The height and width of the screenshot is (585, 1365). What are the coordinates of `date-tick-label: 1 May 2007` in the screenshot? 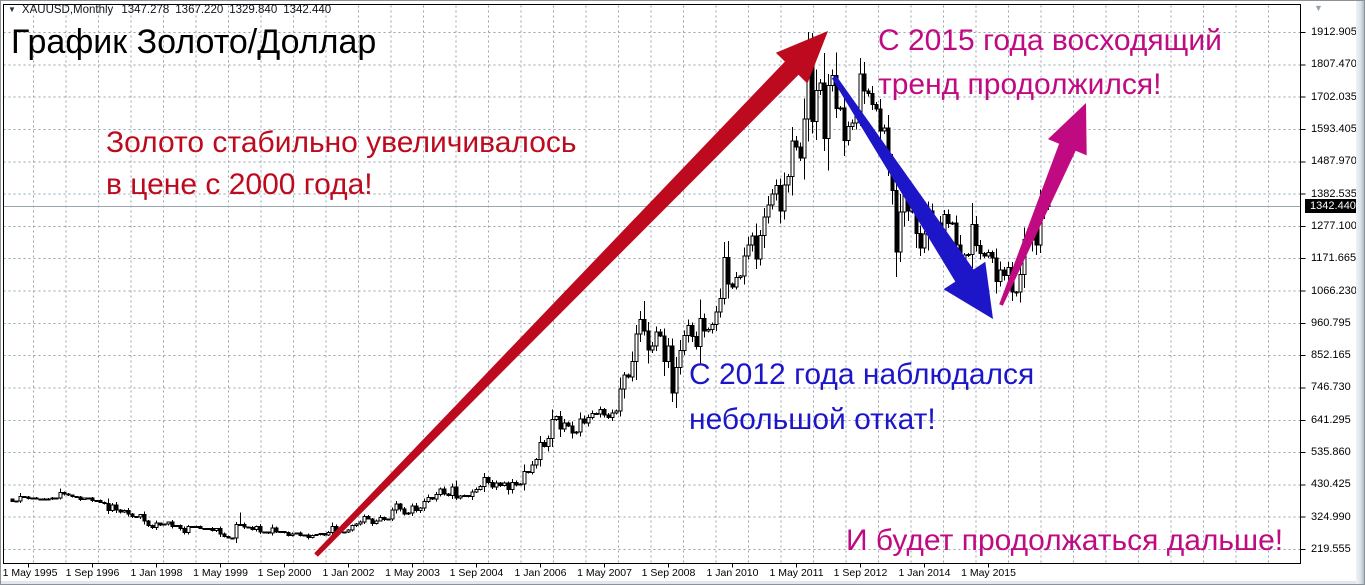 It's located at (604, 573).